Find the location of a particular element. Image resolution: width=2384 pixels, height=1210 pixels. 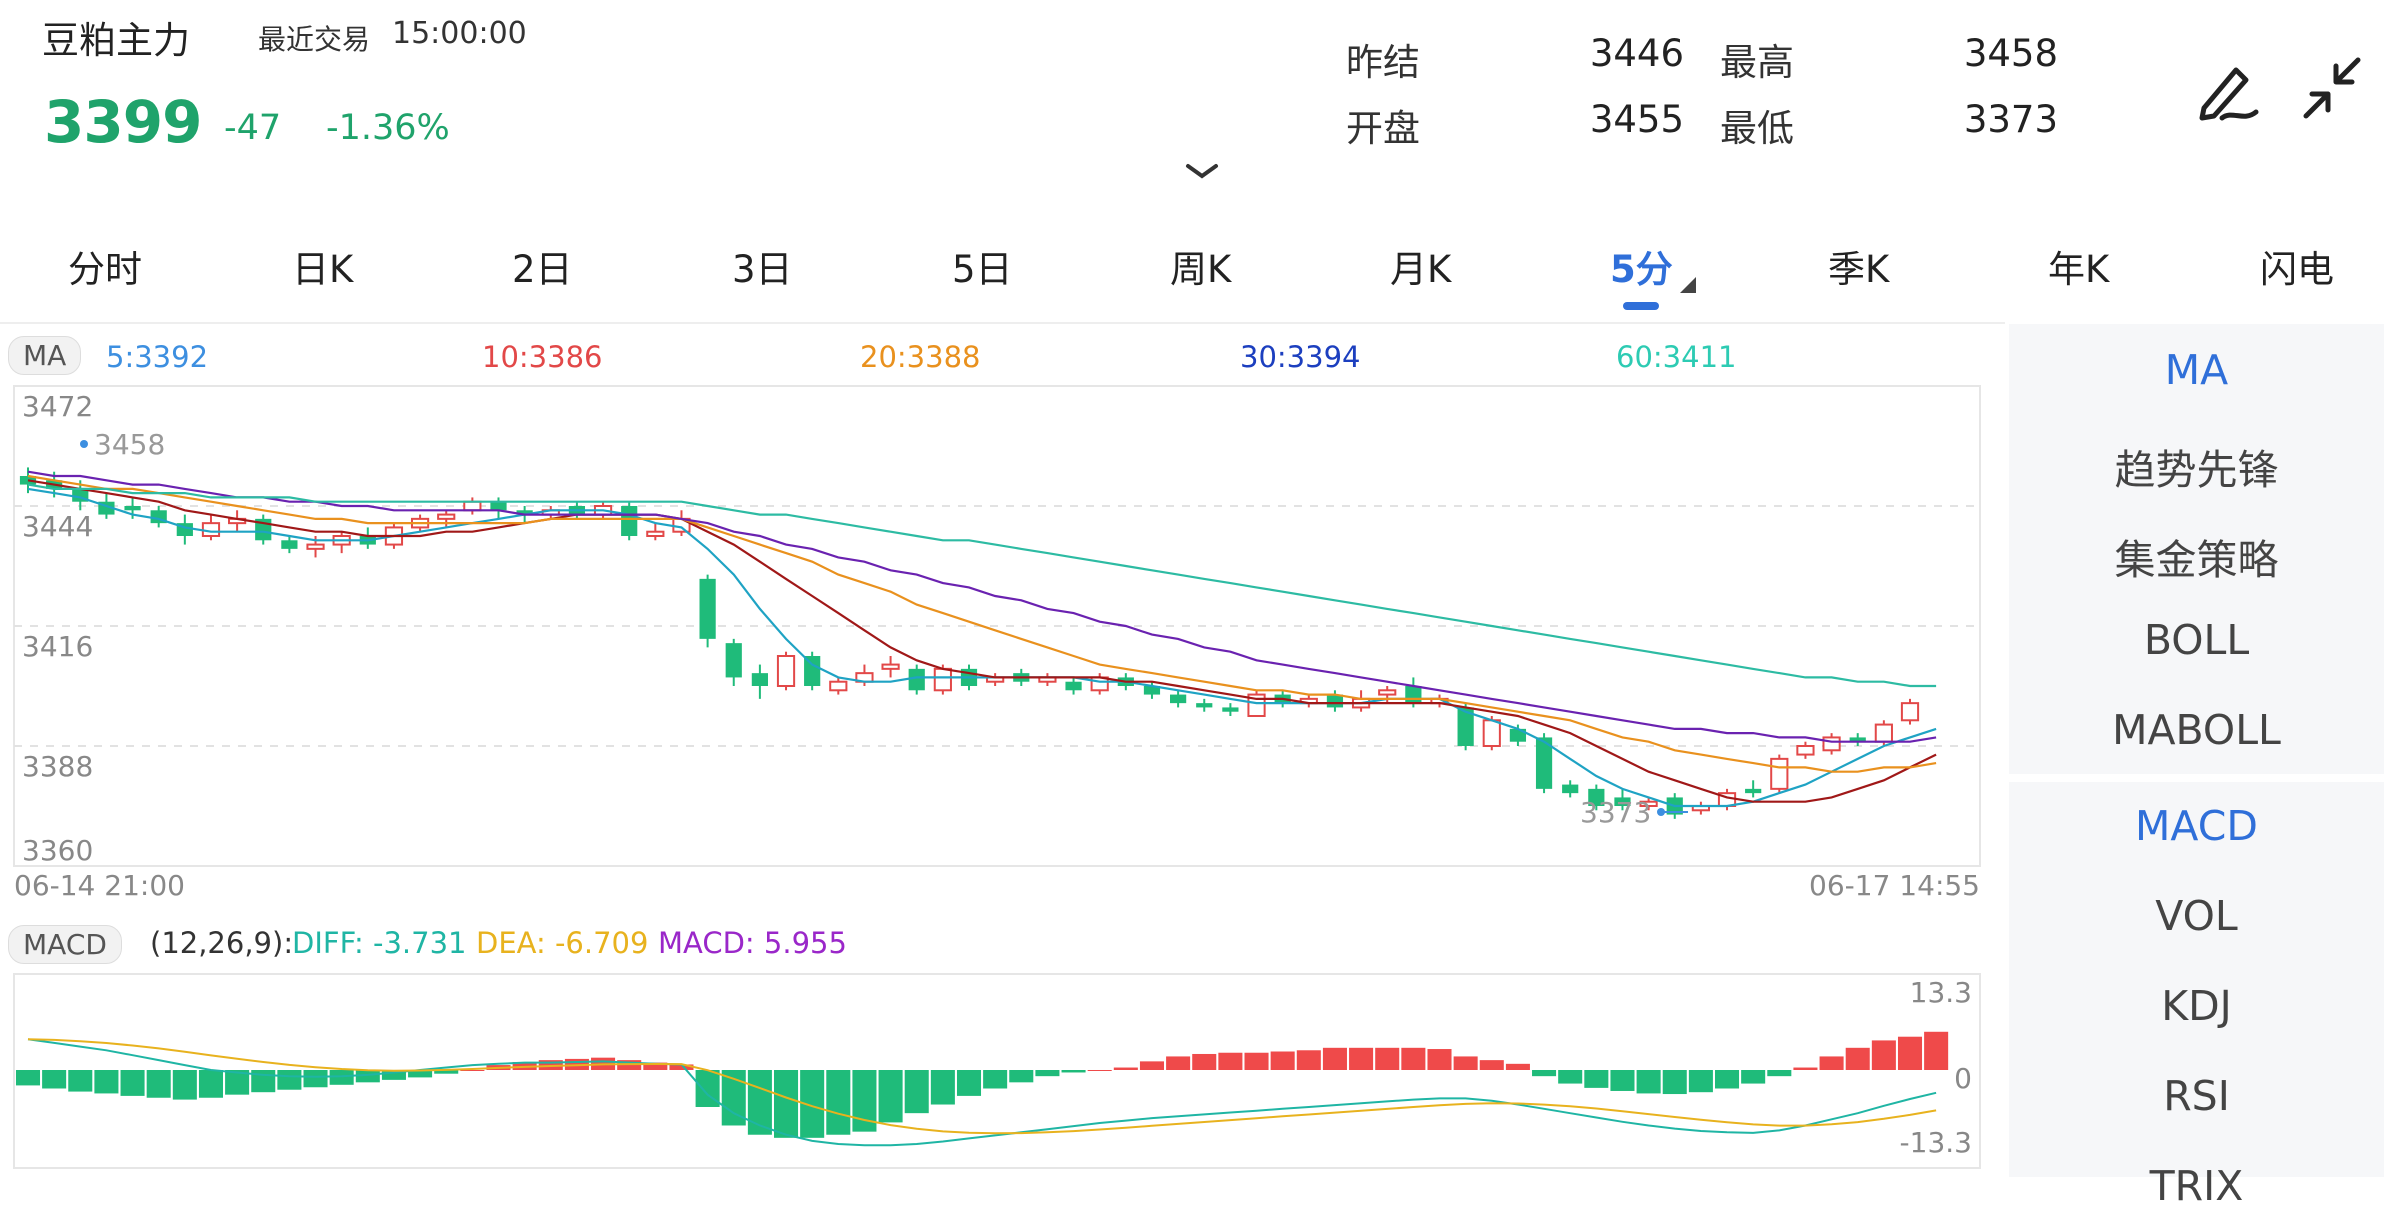

sidebar-item-maboll: MABOLL is located at coordinates (2196, 730).